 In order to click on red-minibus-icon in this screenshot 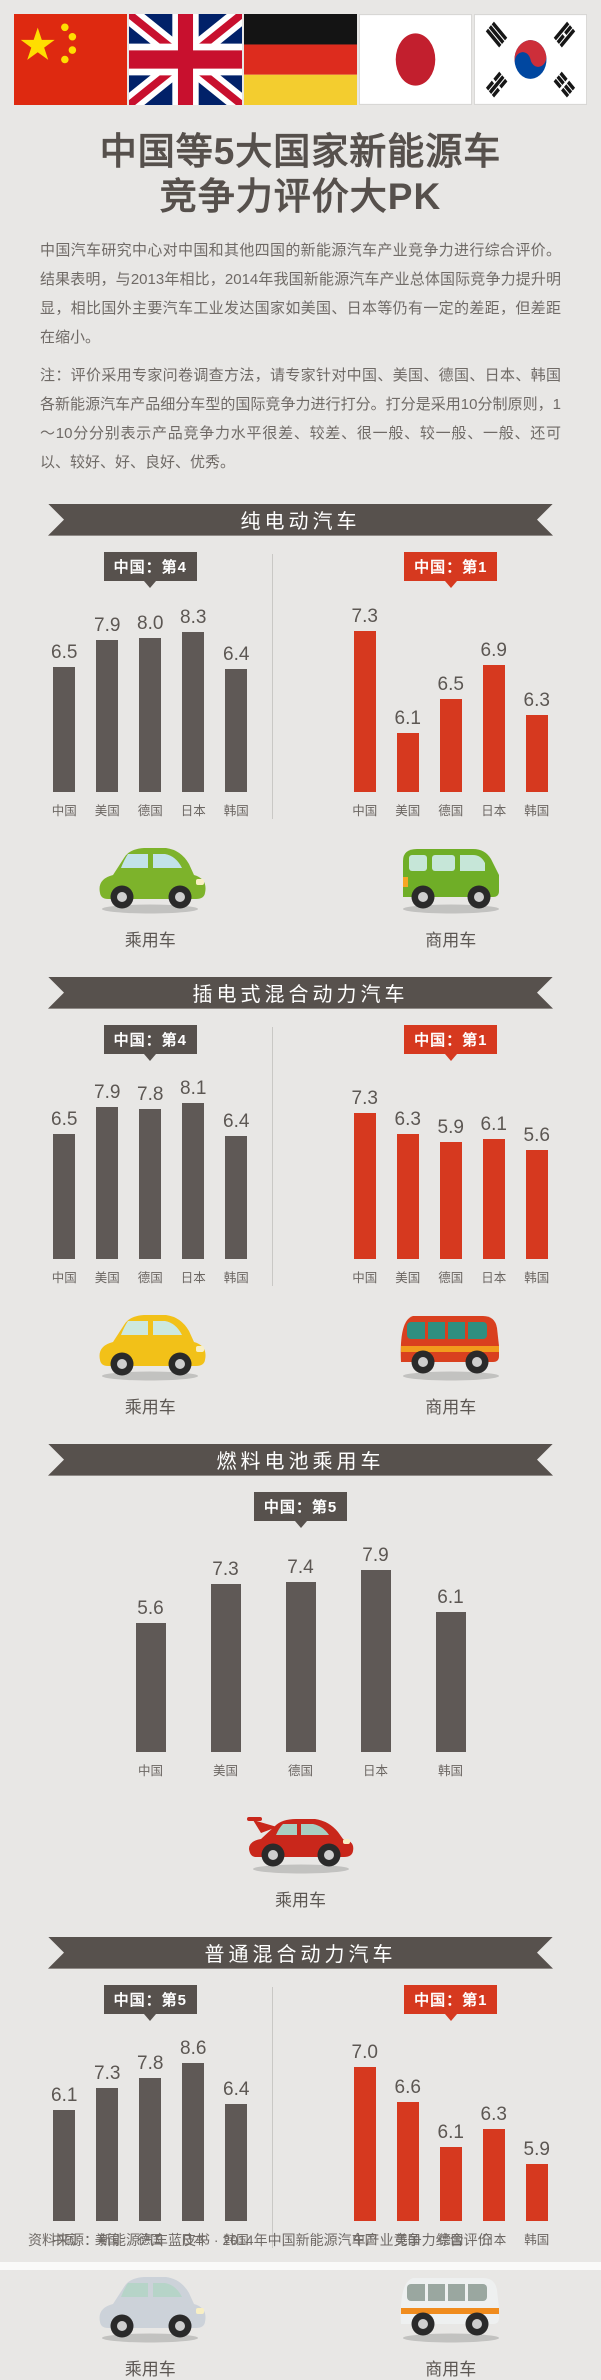, I will do `click(451, 1346)`.